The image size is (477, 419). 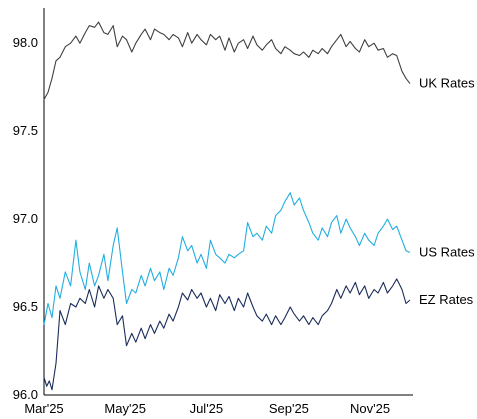 I want to click on y-tick-label: 98.0, so click(x=25, y=42).